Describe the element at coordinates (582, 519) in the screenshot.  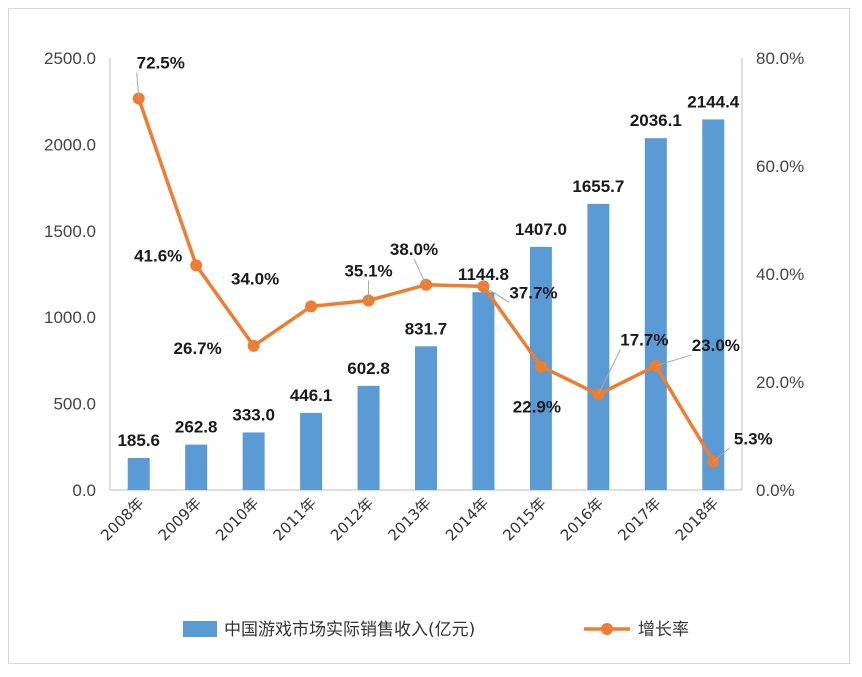
I see `x-tick-label: 2016年` at that location.